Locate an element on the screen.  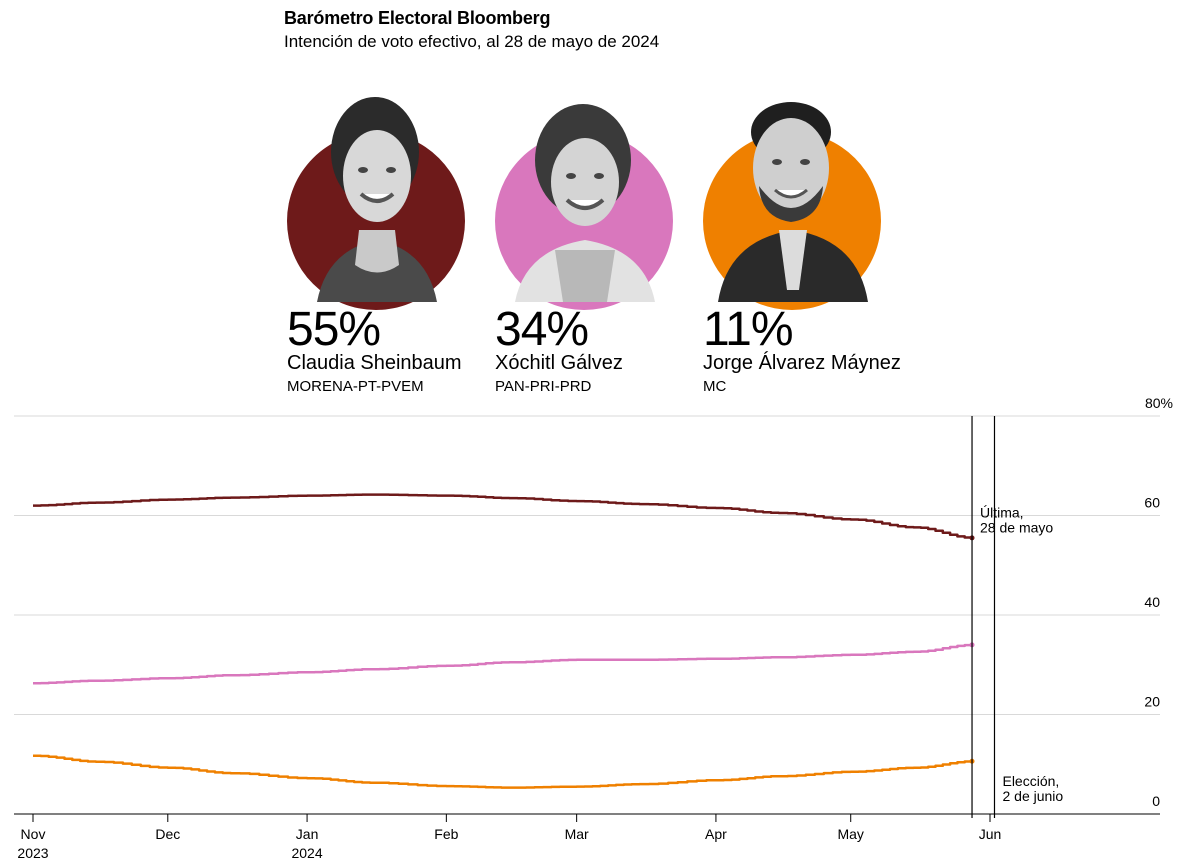
y-axis: 80% 0 20 40 60 is located at coordinates (1158, 602).